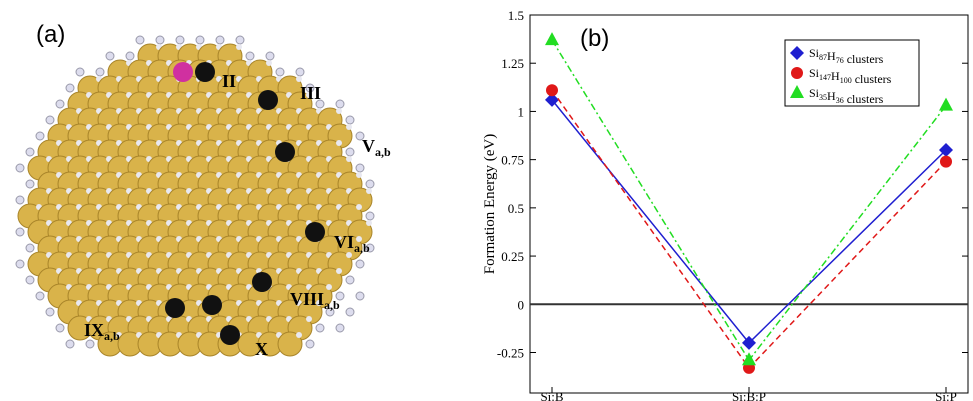 The image size is (973, 401). I want to click on site-label: X, so click(261, 349).